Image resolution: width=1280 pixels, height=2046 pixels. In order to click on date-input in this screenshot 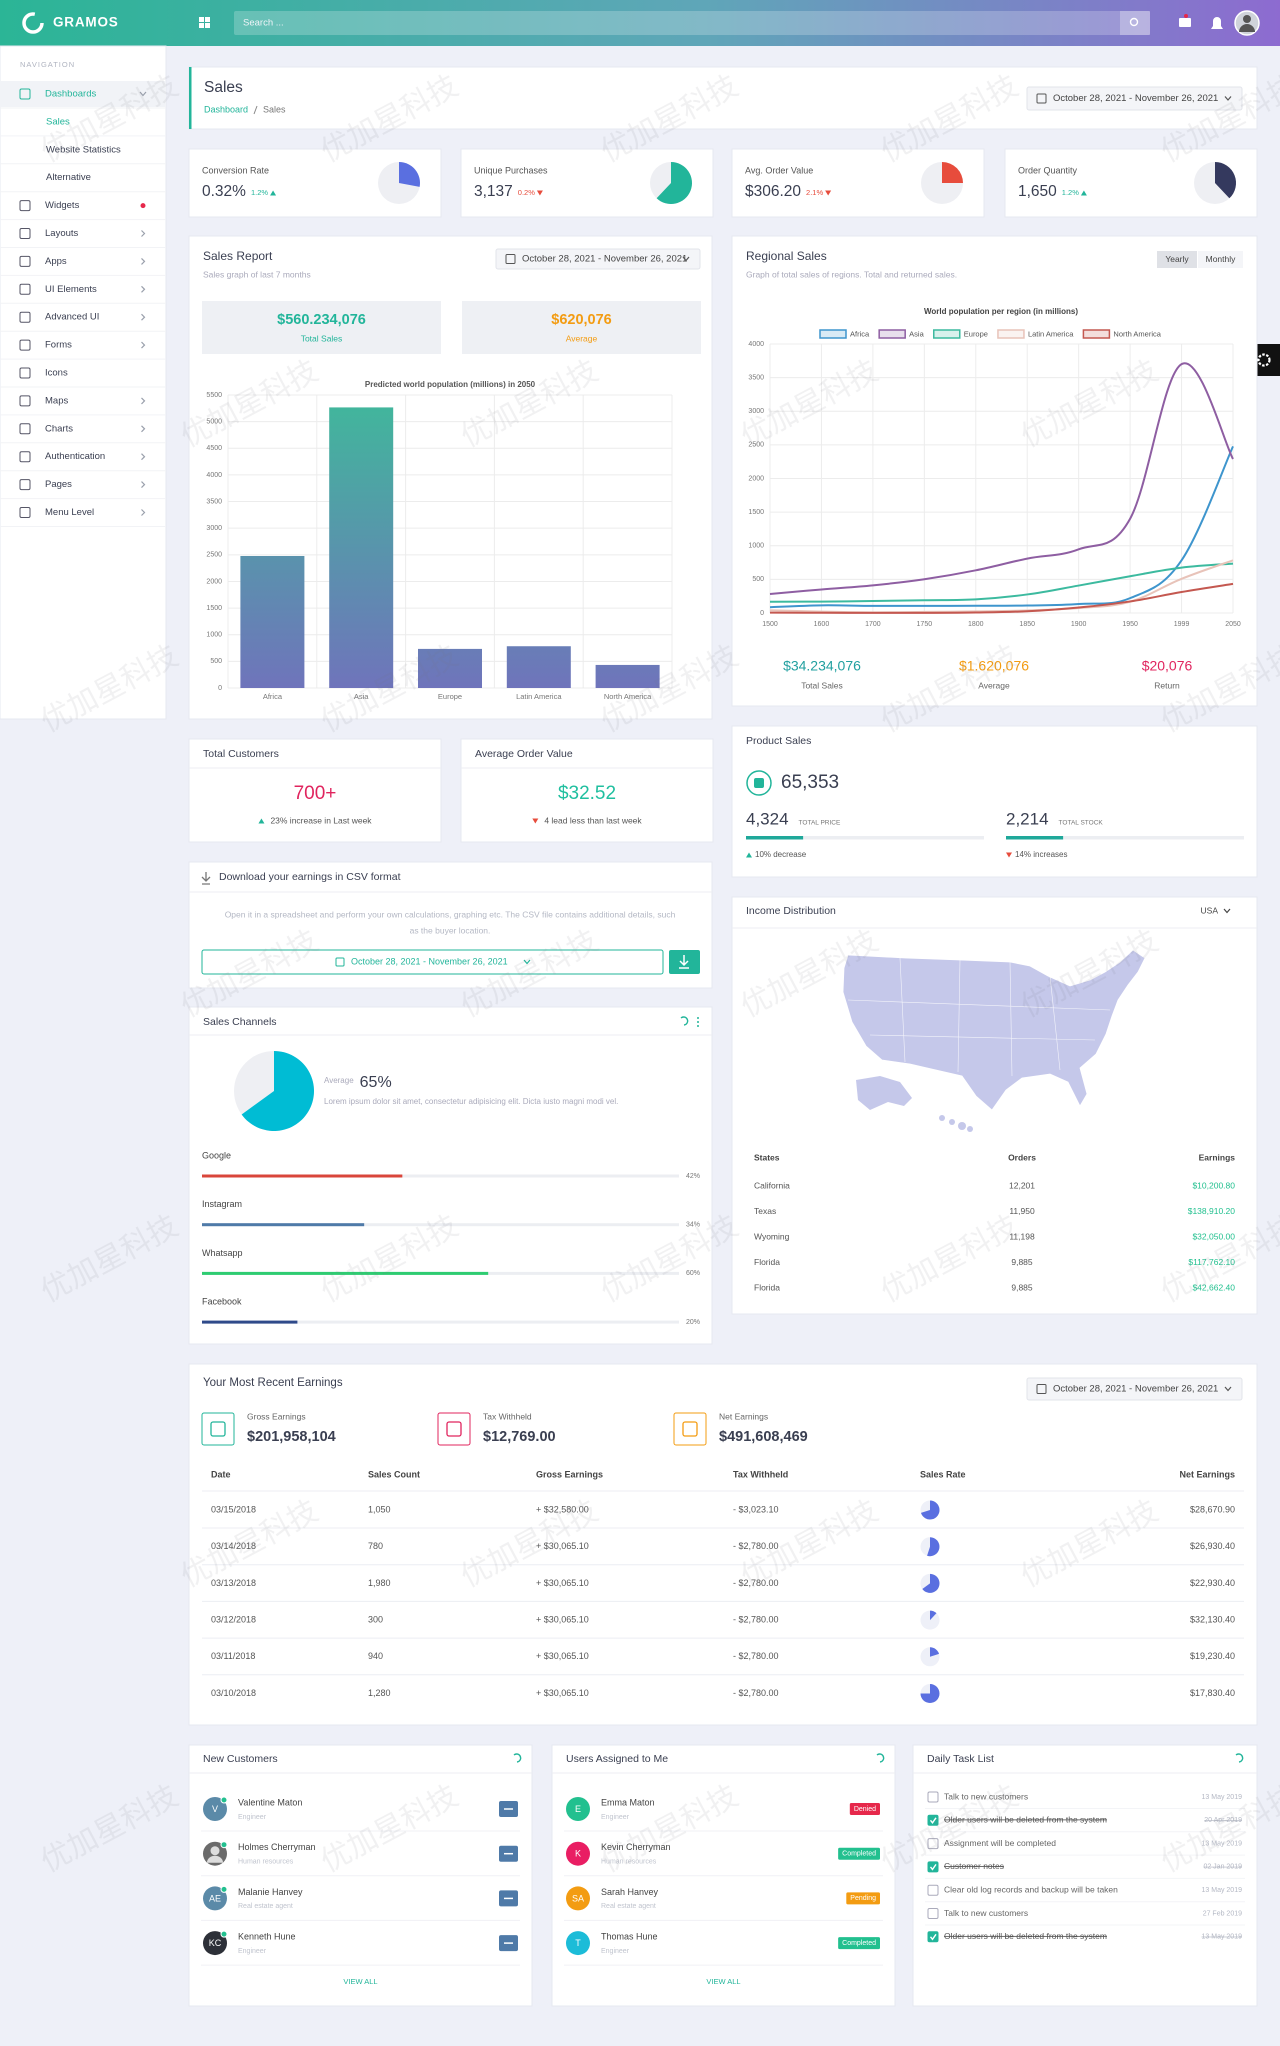, I will do `click(432, 962)`.